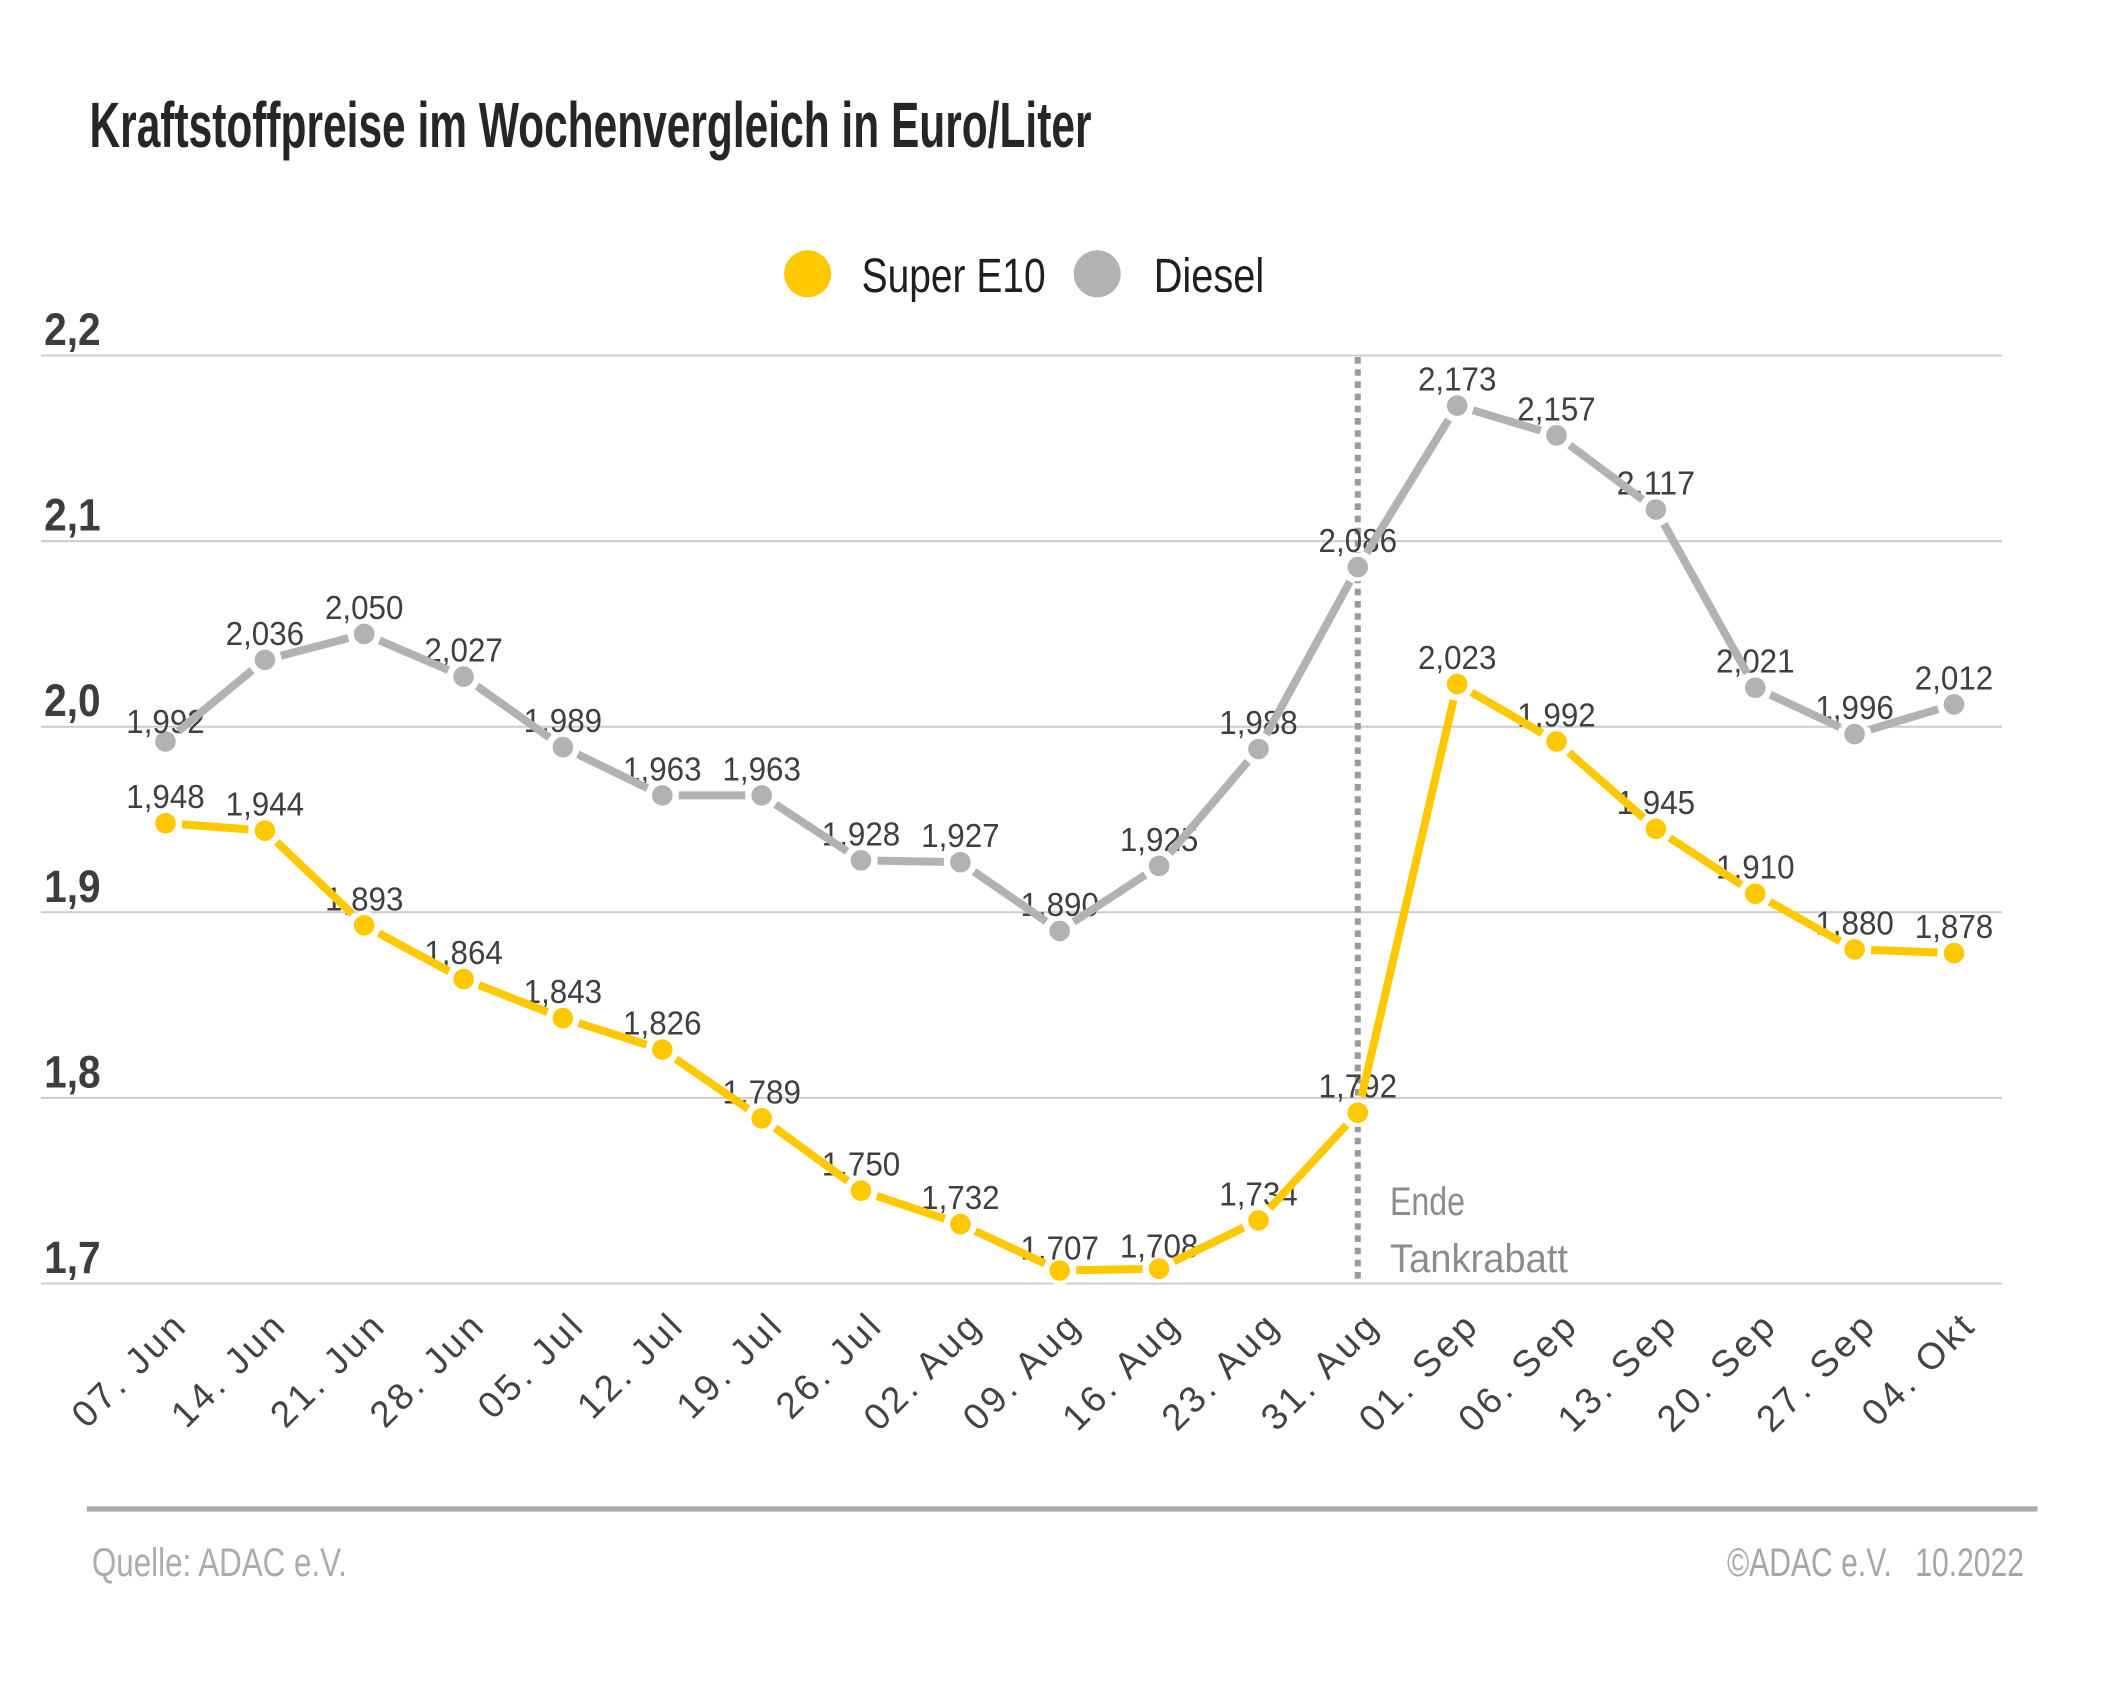 This screenshot has width=2126, height=1683. I want to click on svg-text: Tankrabatt, so click(1479, 1259).